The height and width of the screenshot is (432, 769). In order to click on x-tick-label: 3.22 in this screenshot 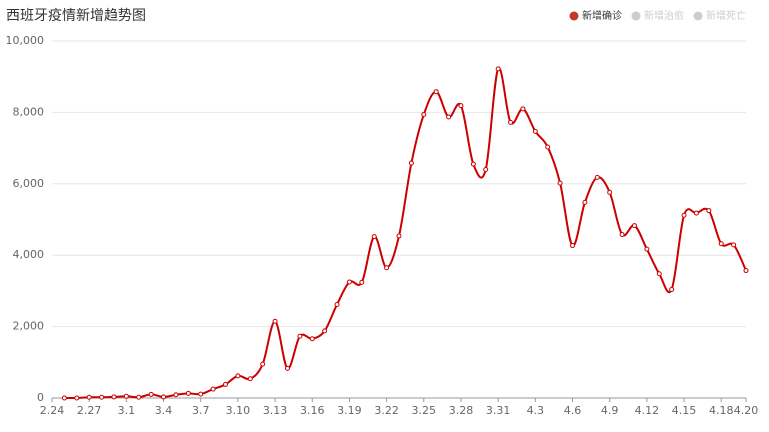, I will do `click(386, 410)`.